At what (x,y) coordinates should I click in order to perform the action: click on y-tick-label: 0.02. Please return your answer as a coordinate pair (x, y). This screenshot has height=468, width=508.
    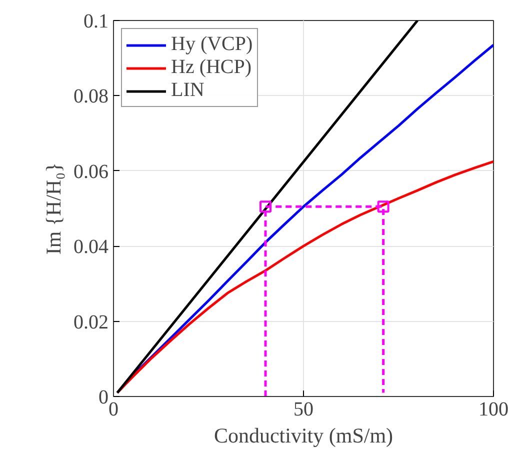
    Looking at the image, I should click on (91, 322).